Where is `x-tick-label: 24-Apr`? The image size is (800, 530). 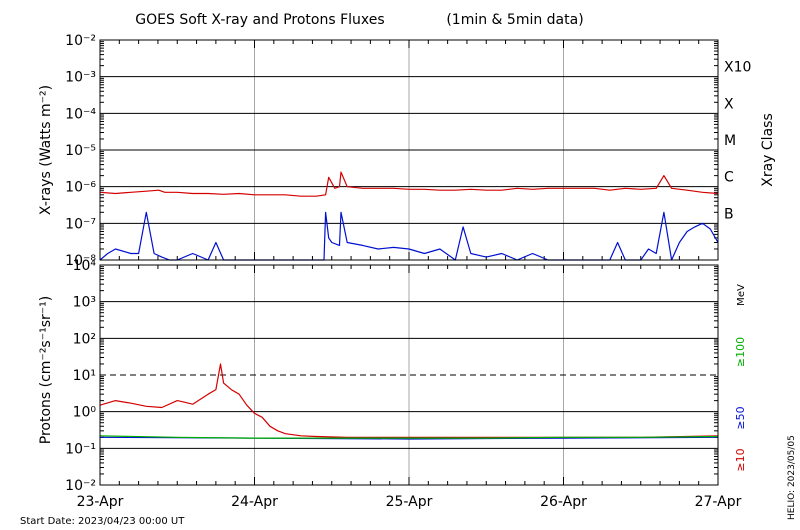
x-tick-label: 24-Apr is located at coordinates (254, 502).